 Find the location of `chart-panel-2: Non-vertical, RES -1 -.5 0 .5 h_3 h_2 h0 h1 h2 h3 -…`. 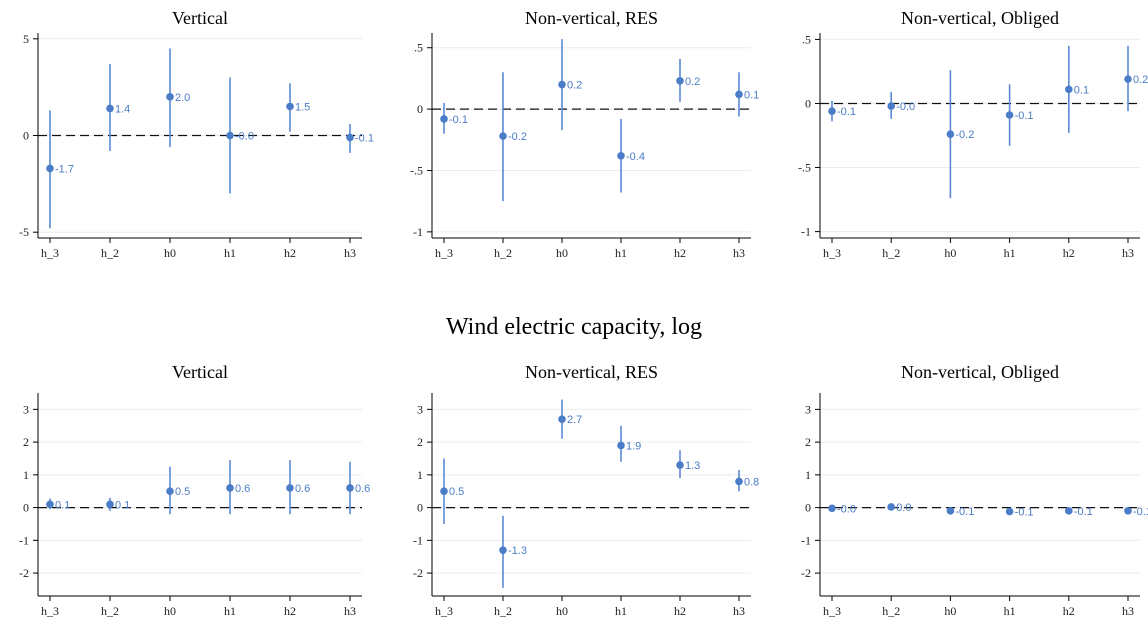

chart-panel-2: Non-vertical, RES -1 -.5 0 .5 h_3 h_2 h0 h1 h2 h3 -… is located at coordinates (584, 134).